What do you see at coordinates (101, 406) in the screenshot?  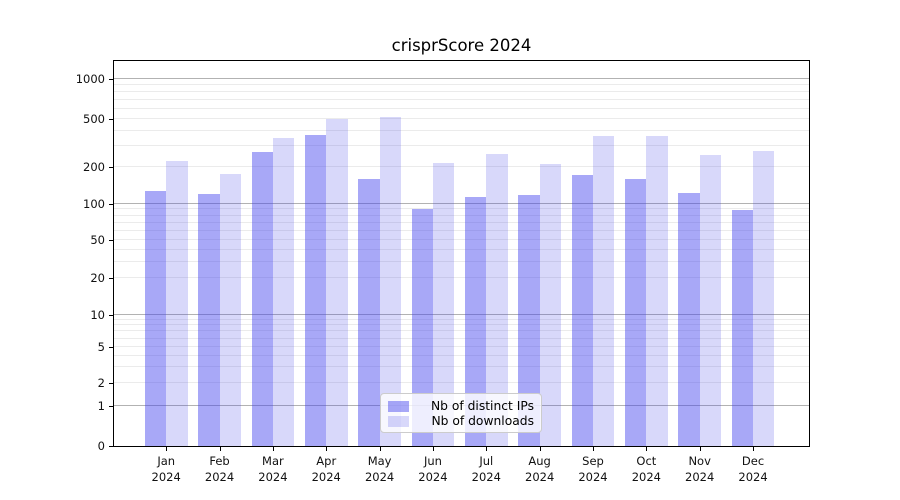 I see `y-tick-label: 1` at bounding box center [101, 406].